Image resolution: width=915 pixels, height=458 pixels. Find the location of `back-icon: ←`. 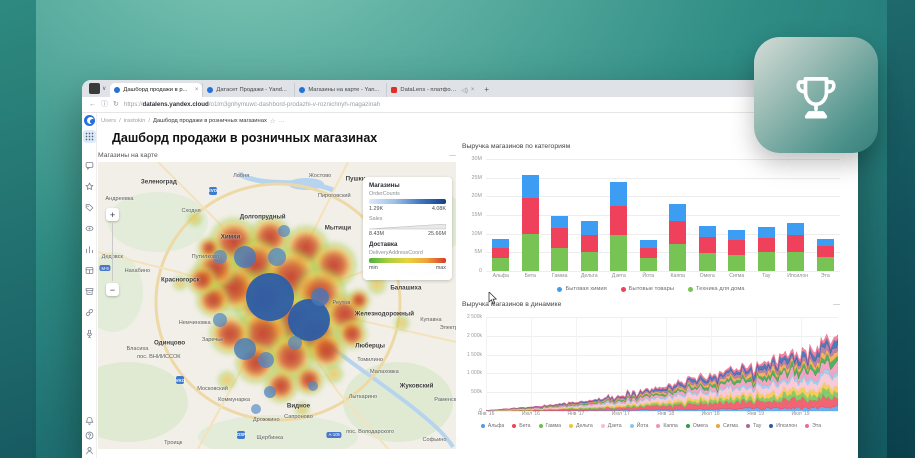

back-icon: ← is located at coordinates (92, 104).